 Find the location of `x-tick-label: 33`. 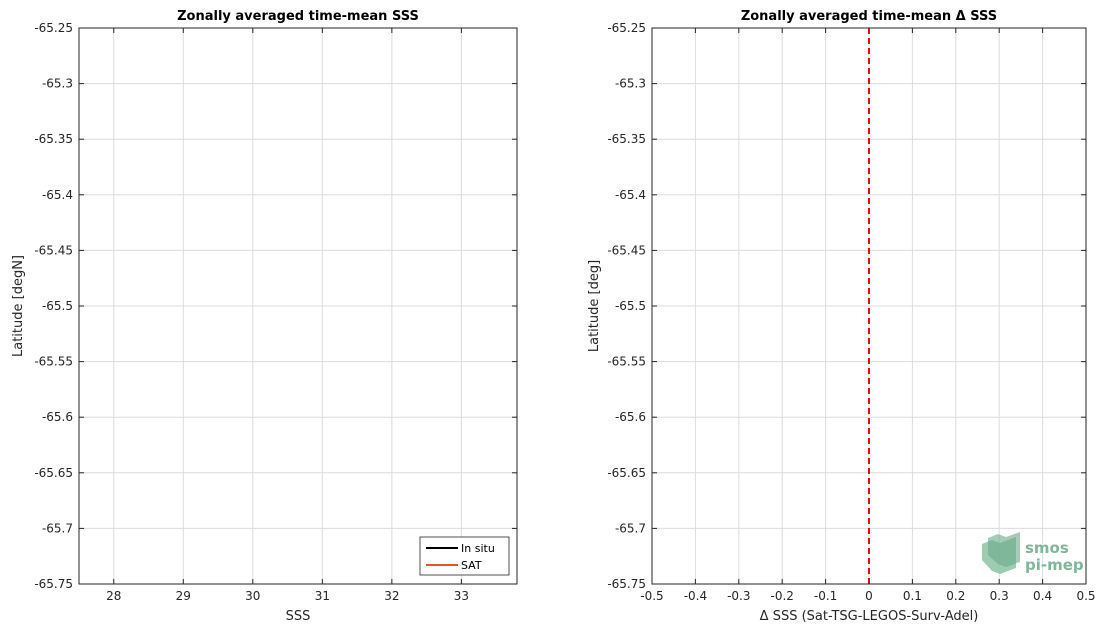

x-tick-label: 33 is located at coordinates (461, 596).